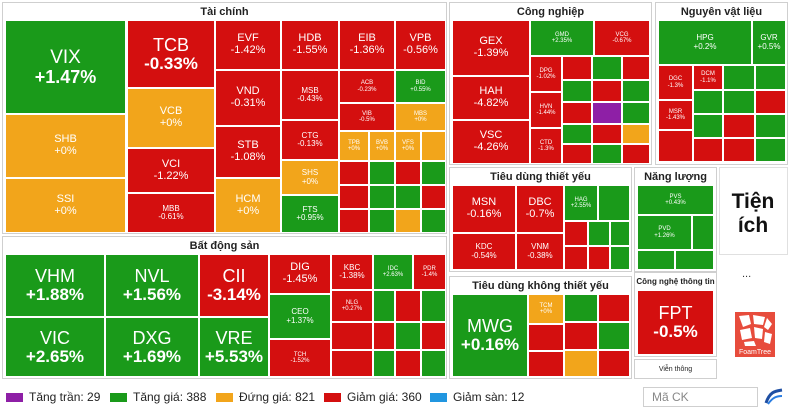  What do you see at coordinates (562, 38) in the screenshot?
I see `tile-gmd: GMD +2.35%` at bounding box center [562, 38].